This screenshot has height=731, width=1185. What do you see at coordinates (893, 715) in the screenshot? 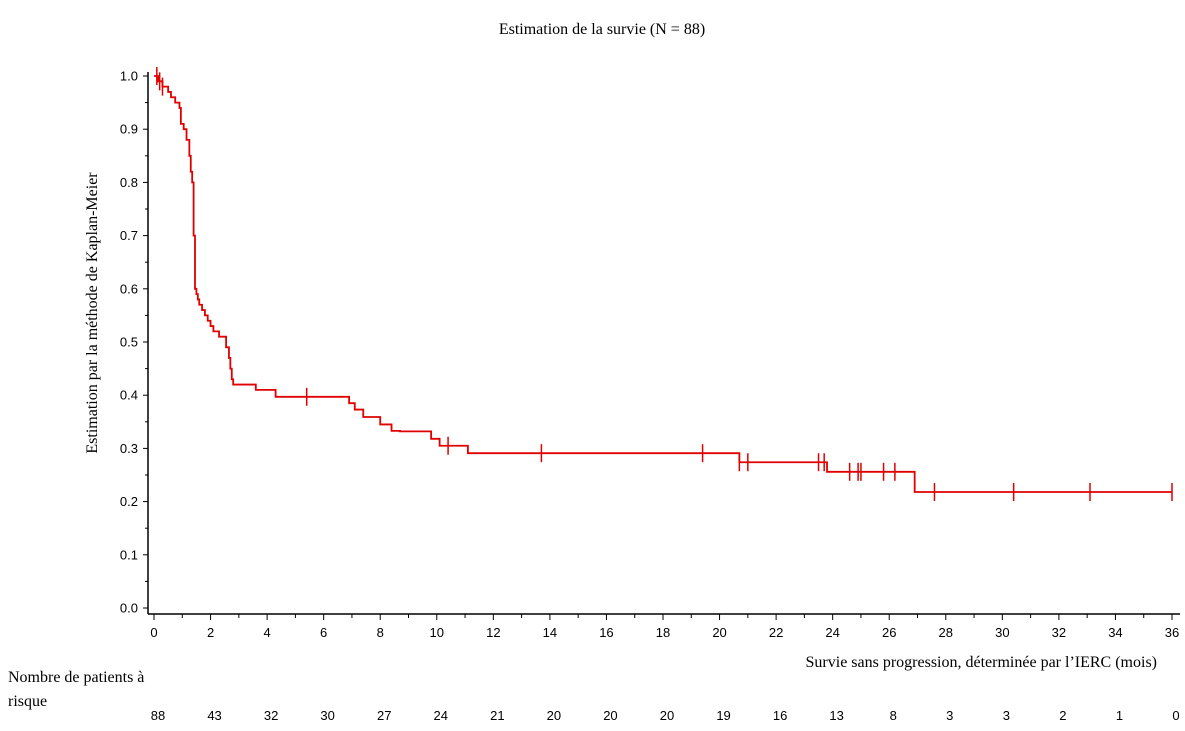
I see `risk-number: 8` at bounding box center [893, 715].